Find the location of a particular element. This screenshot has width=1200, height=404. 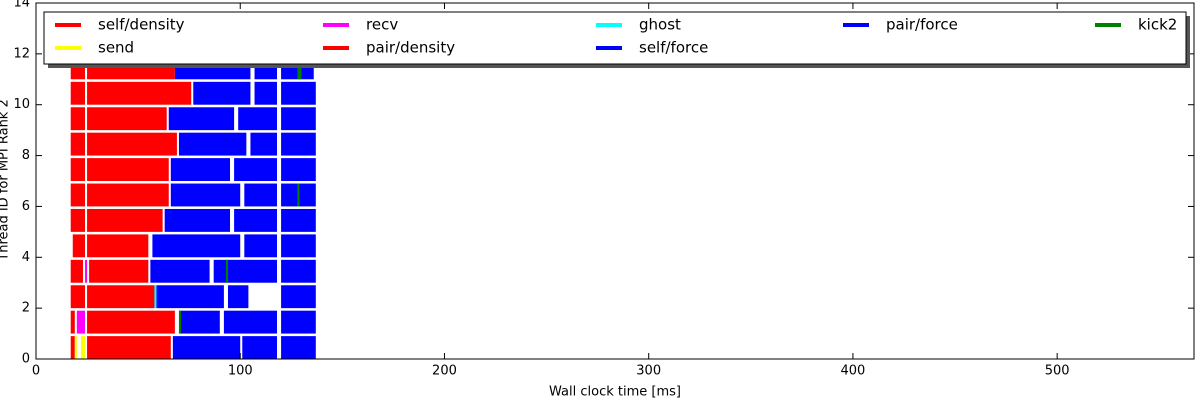

legend-label: self/force is located at coordinates (673, 48).